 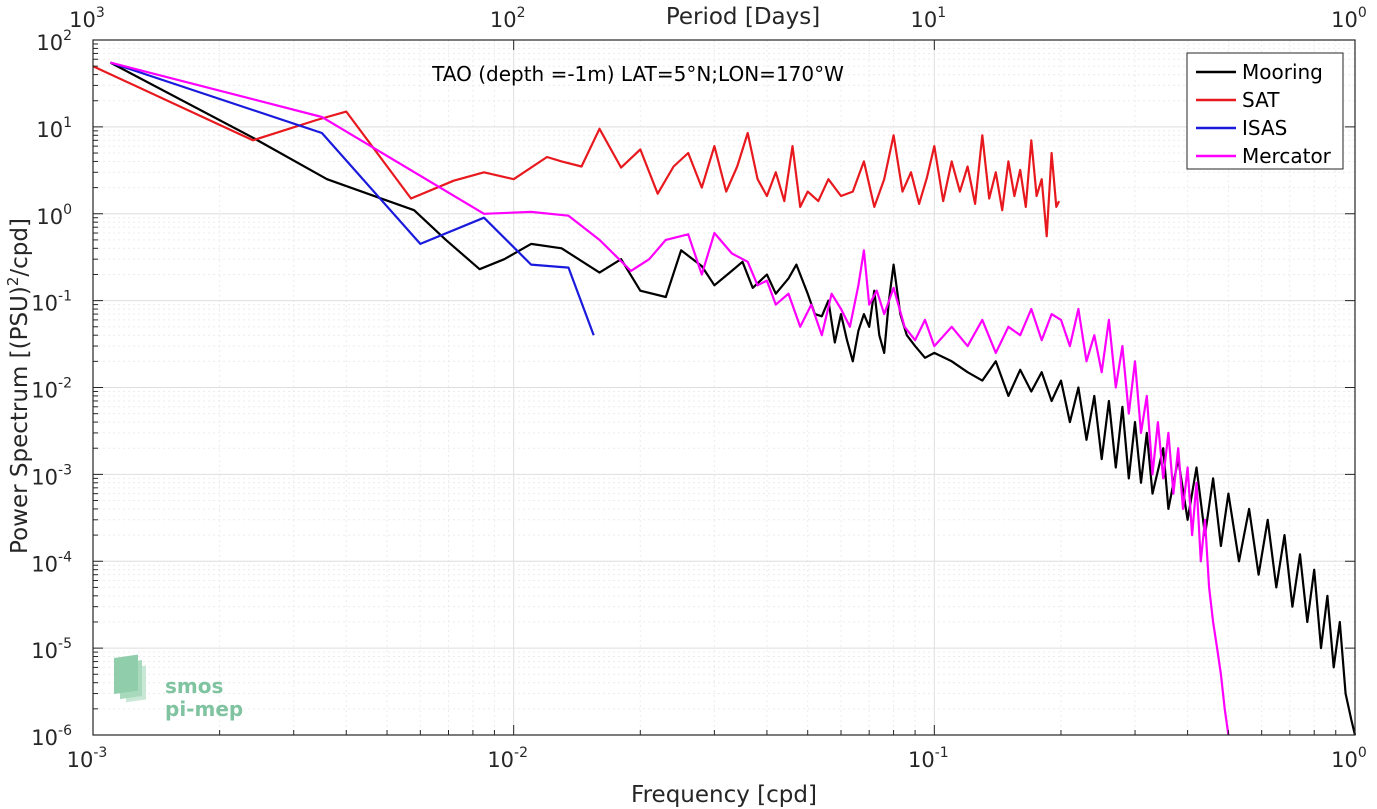 I want to click on top-tick-label: 10¹, so click(x=929, y=18).